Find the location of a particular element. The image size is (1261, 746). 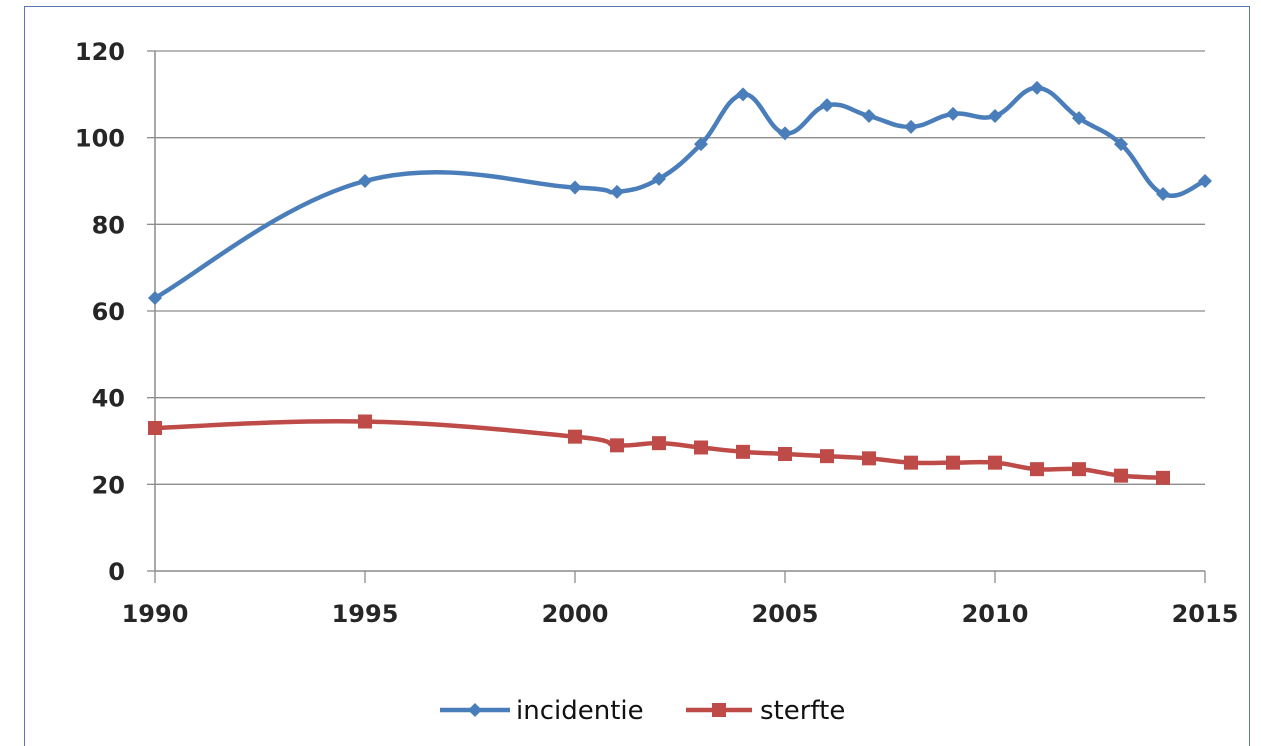

x-tick-labels: 1990 1995 2000 2005 2010 2015 is located at coordinates (680, 614).